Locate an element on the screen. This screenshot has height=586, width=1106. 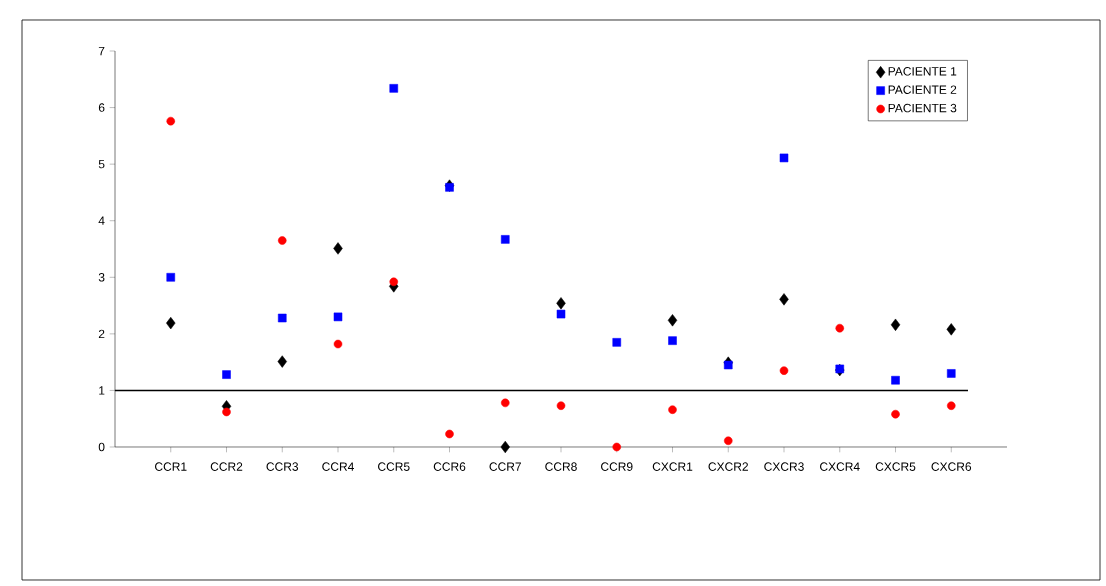
x-tick-label: CXCR2 is located at coordinates (728, 466).